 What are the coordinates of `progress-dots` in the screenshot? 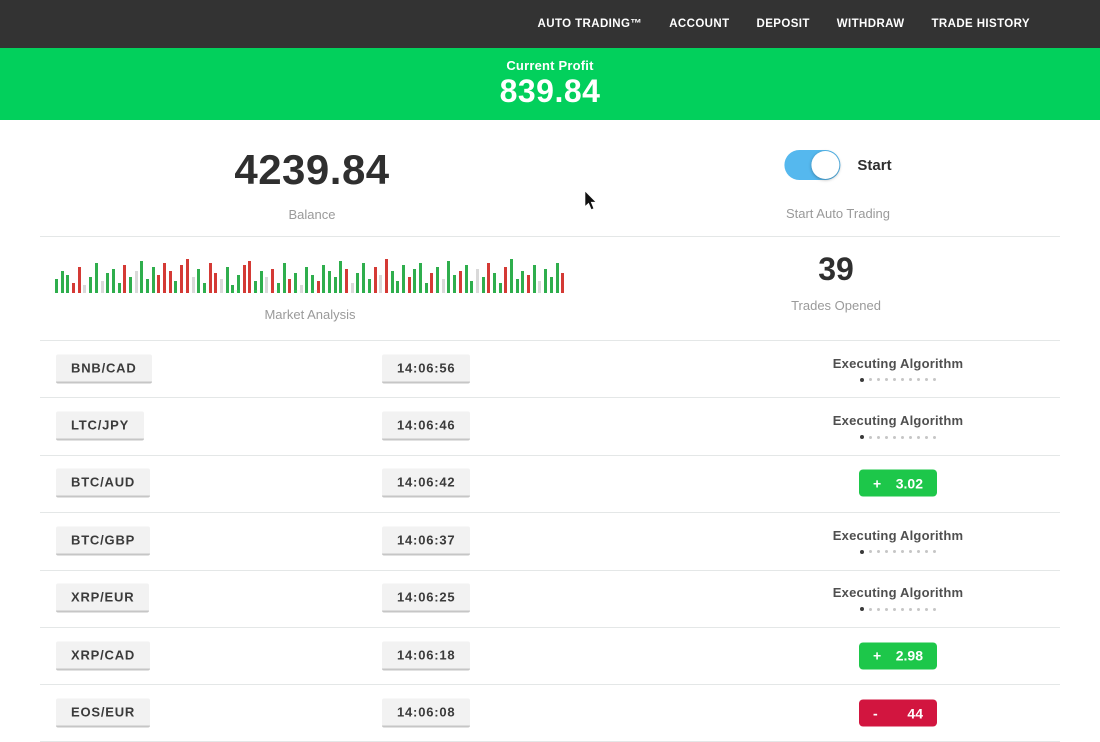 It's located at (898, 379).